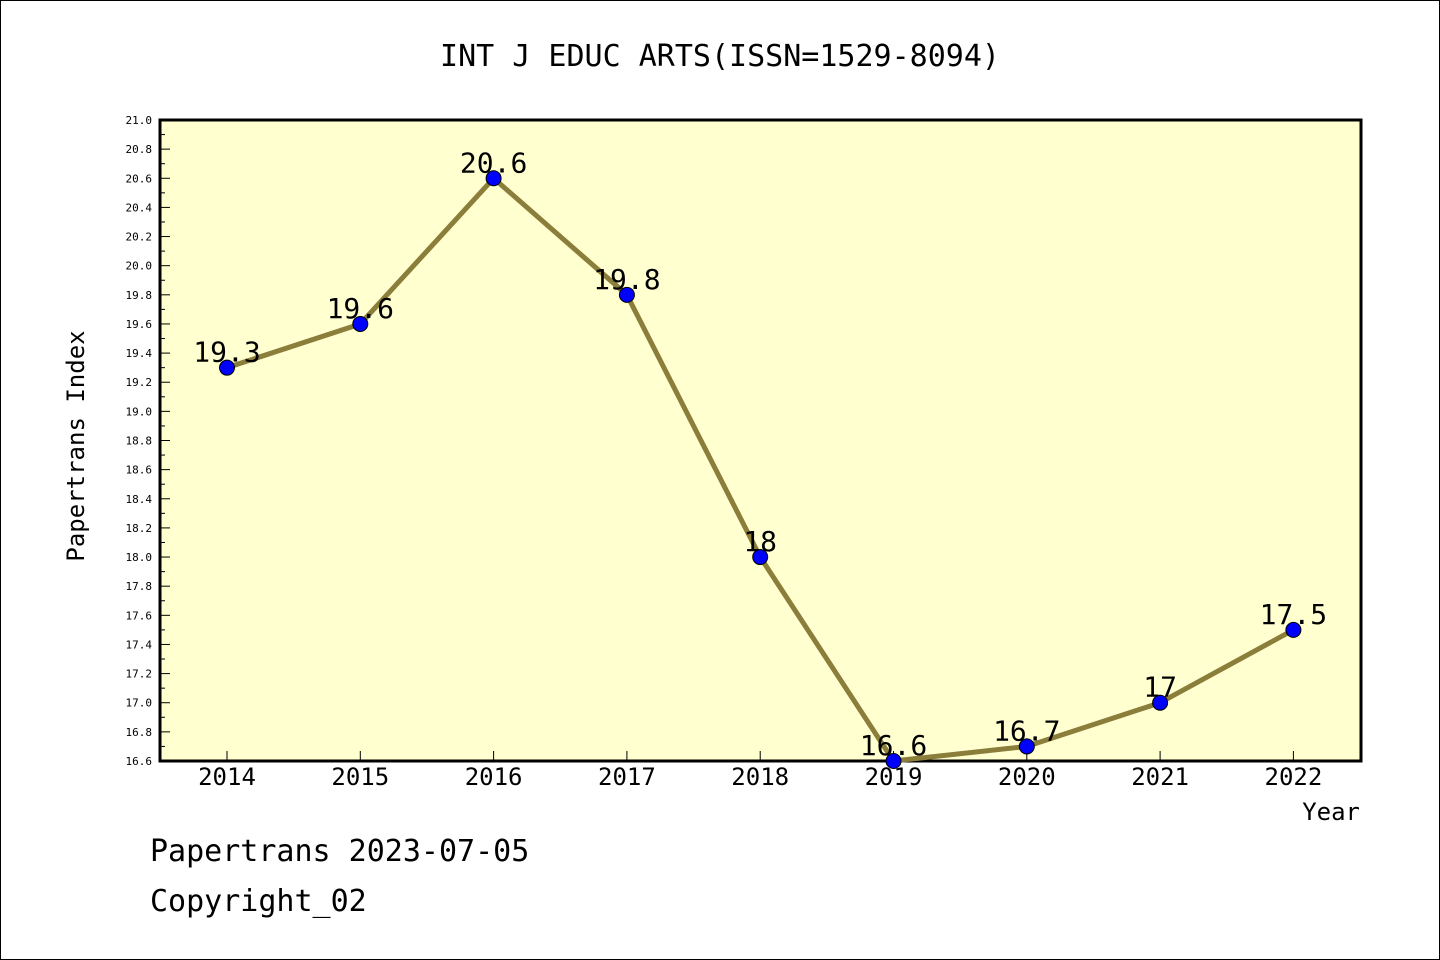 This screenshot has width=1440, height=960. Describe the element at coordinates (139, 120) in the screenshot. I see `y-tick-label: 21.0` at that location.